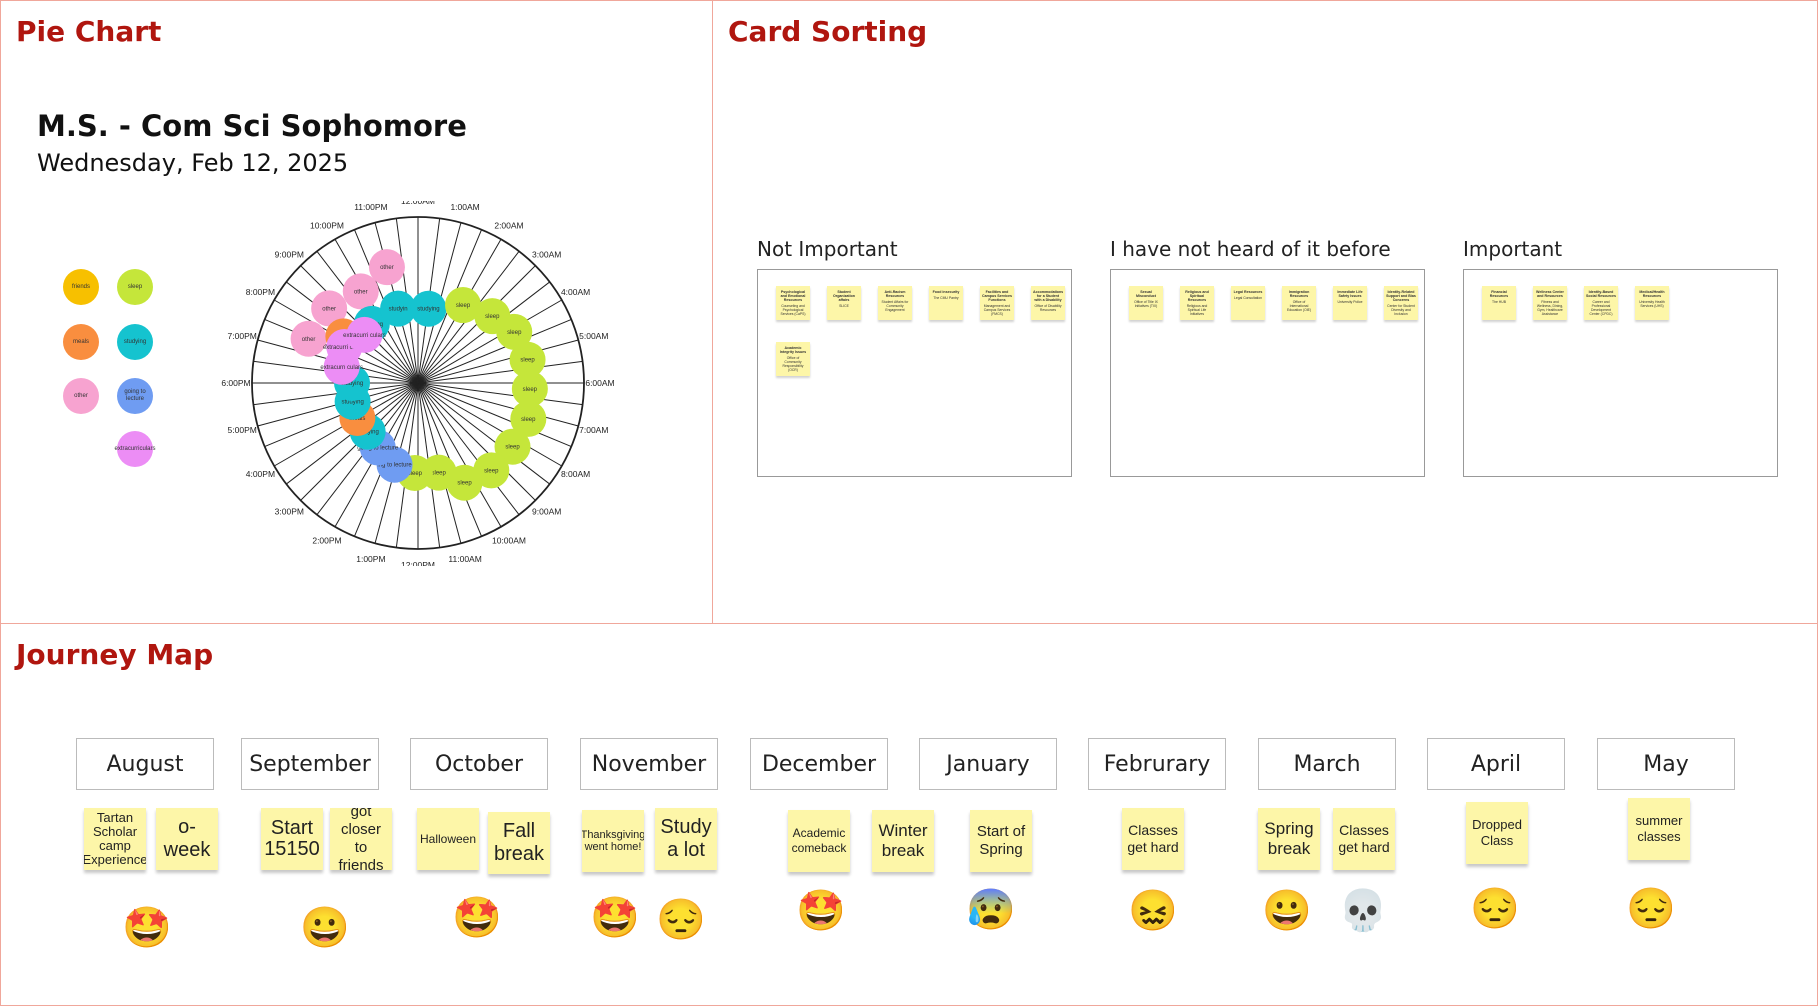 The height and width of the screenshot is (1006, 1818). I want to click on card-note-title: Food insecurity, so click(946, 292).